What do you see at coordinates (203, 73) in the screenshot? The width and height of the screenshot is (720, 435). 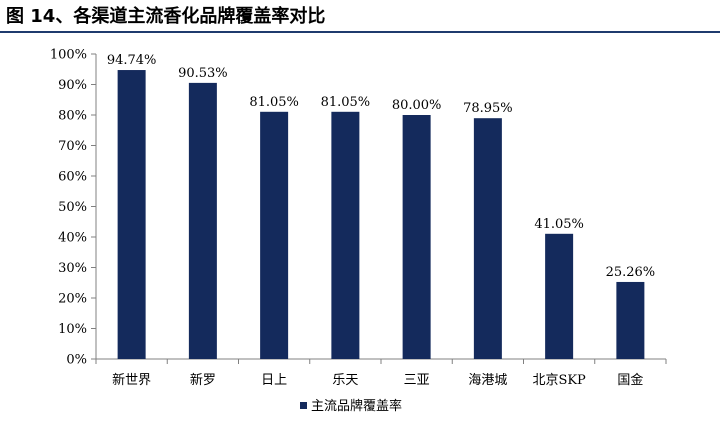 I see `data-label: 90.53%` at bounding box center [203, 73].